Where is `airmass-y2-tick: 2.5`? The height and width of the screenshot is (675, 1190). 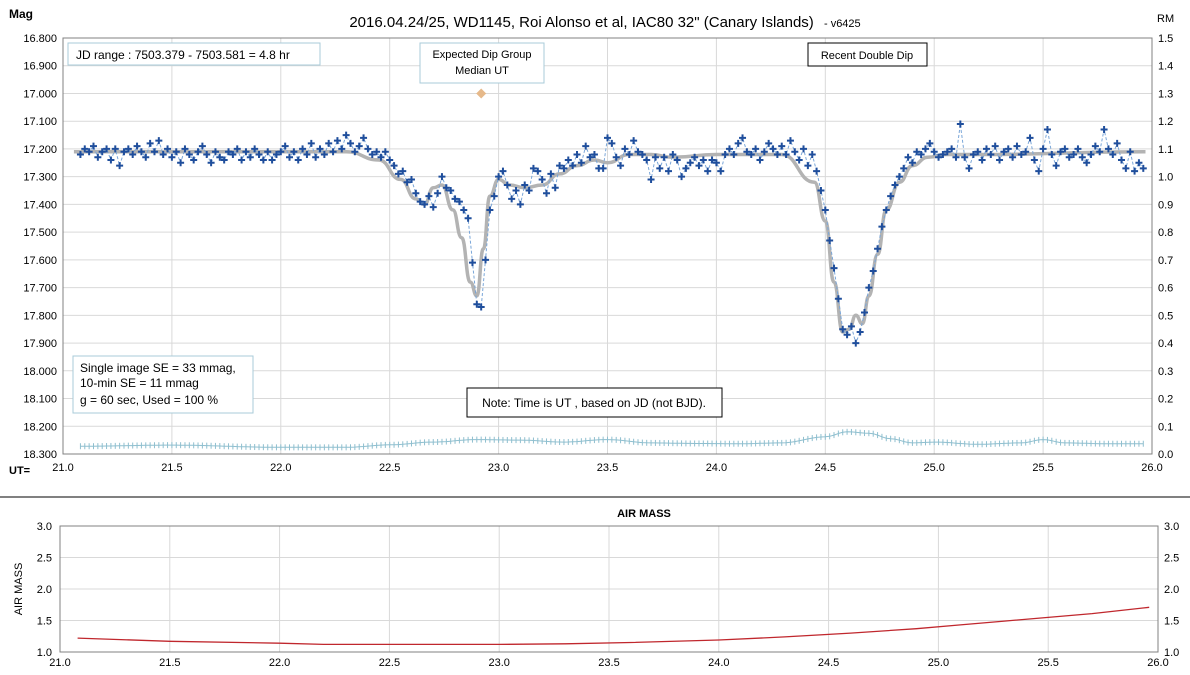
airmass-y2-tick: 2.5 is located at coordinates (1171, 559).